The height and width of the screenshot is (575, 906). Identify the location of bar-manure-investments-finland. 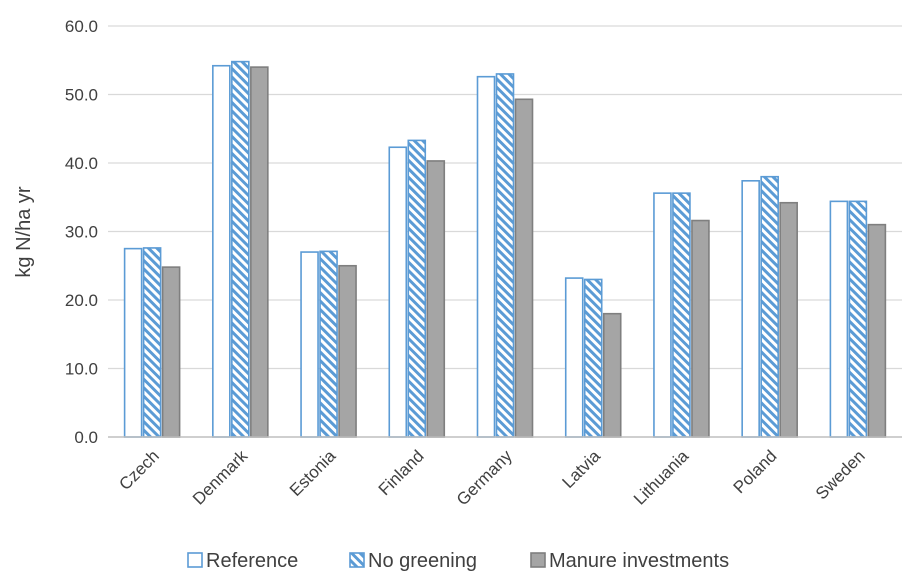
(436, 299).